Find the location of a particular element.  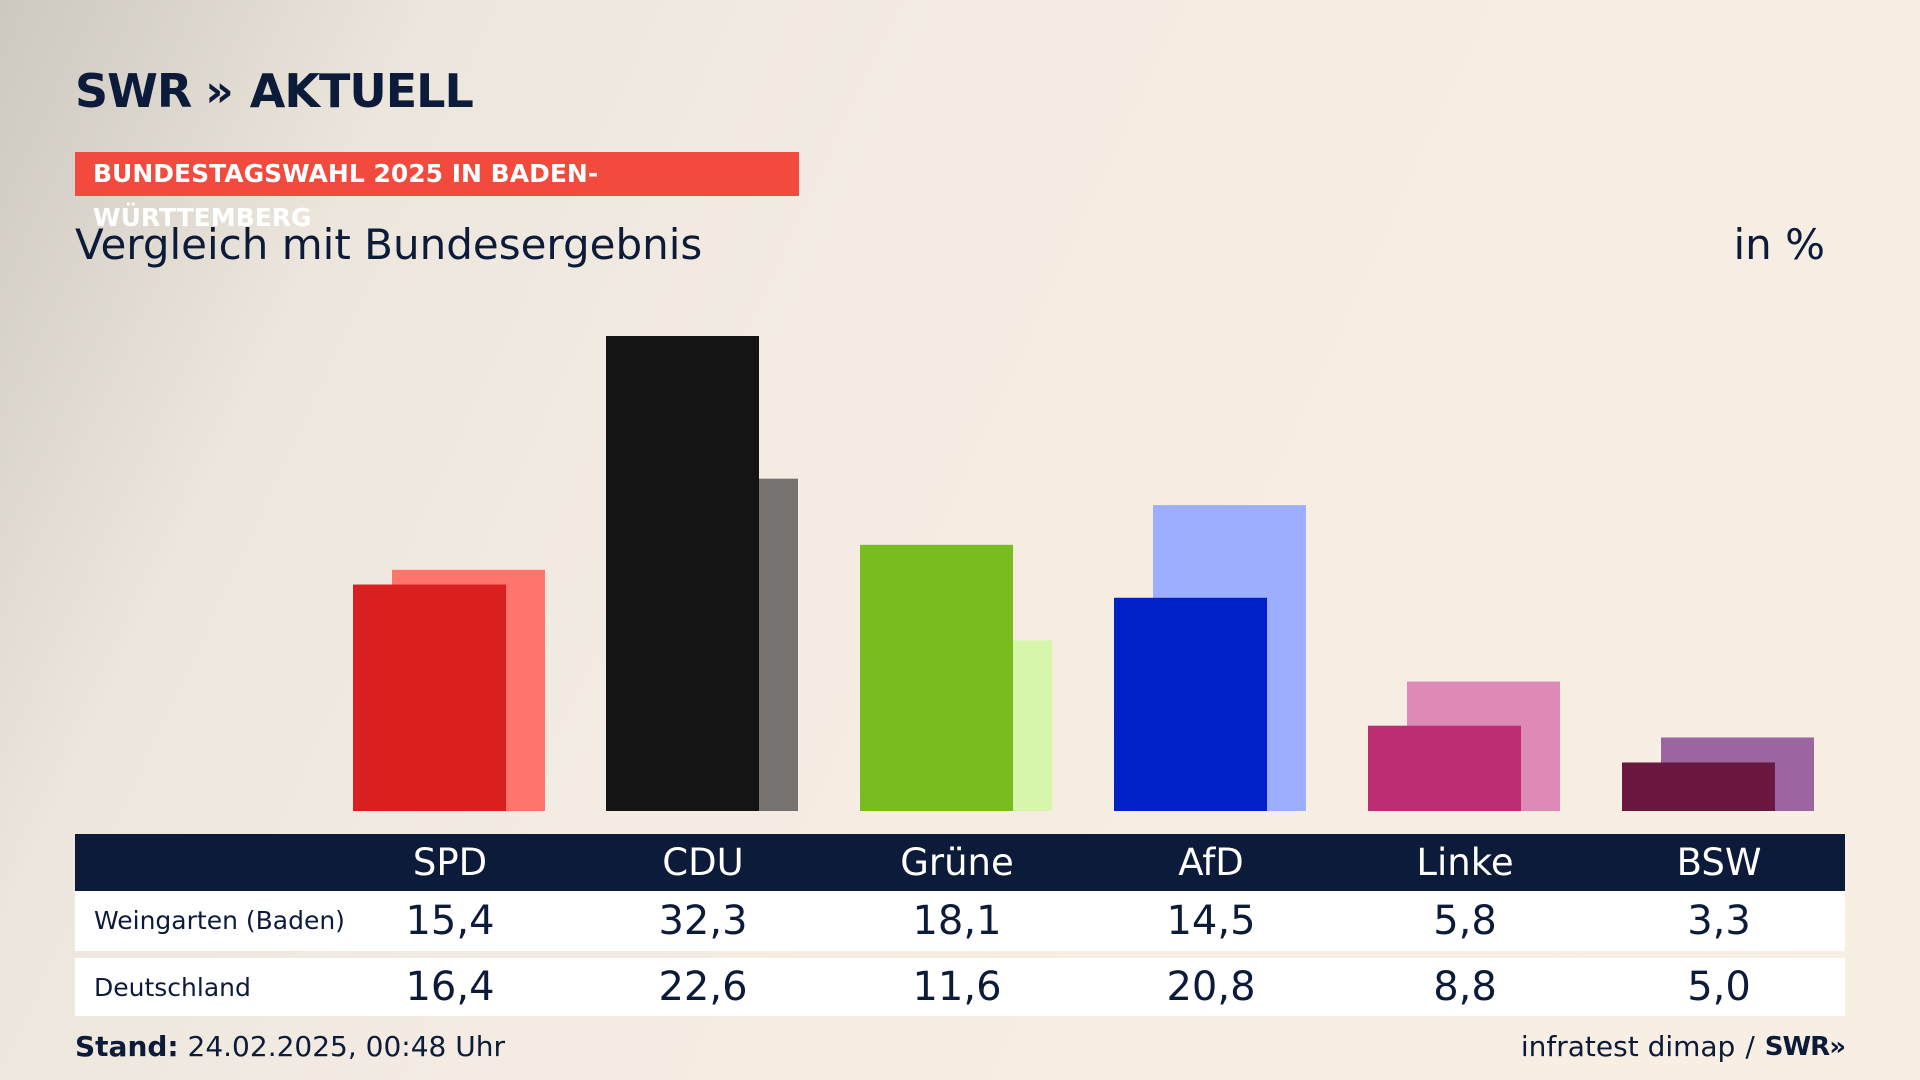

mini-logo-text: SWR is located at coordinates (1797, 1046).